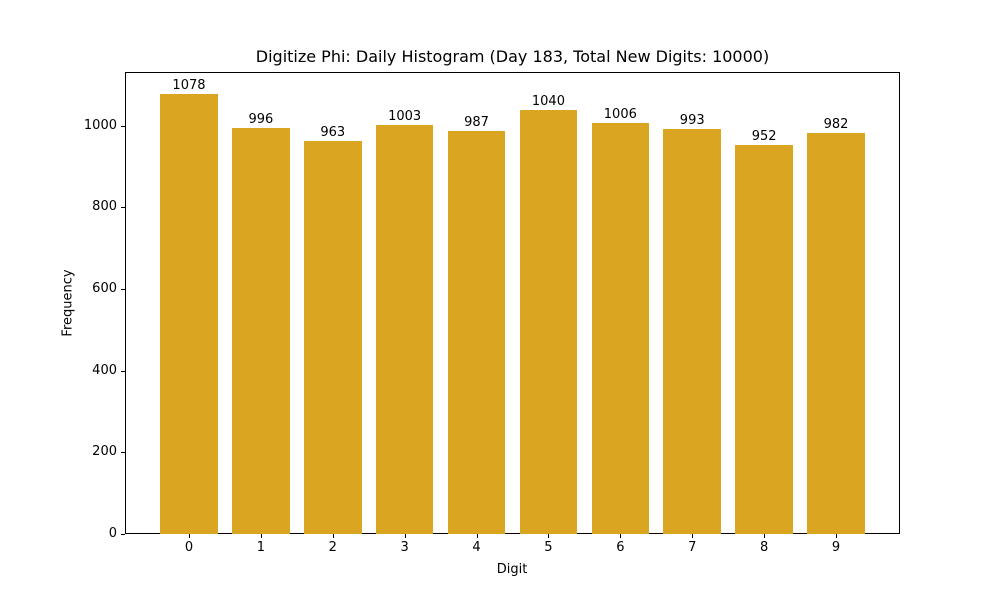  Describe the element at coordinates (68, 303) in the screenshot. I see `y-axis-label: Frequency` at that location.